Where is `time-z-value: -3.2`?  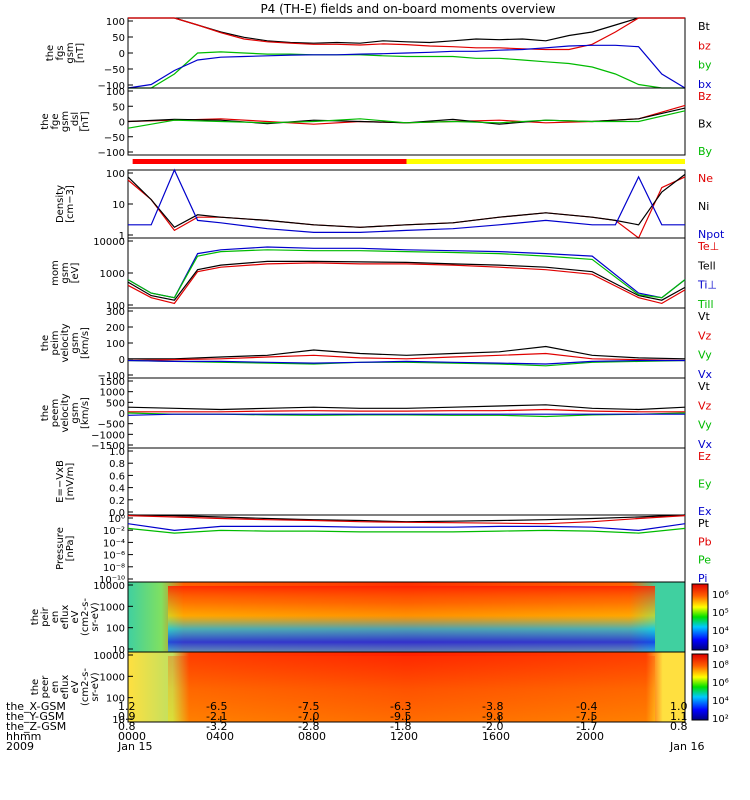
time-z-value: -3.2 is located at coordinates (216, 726).